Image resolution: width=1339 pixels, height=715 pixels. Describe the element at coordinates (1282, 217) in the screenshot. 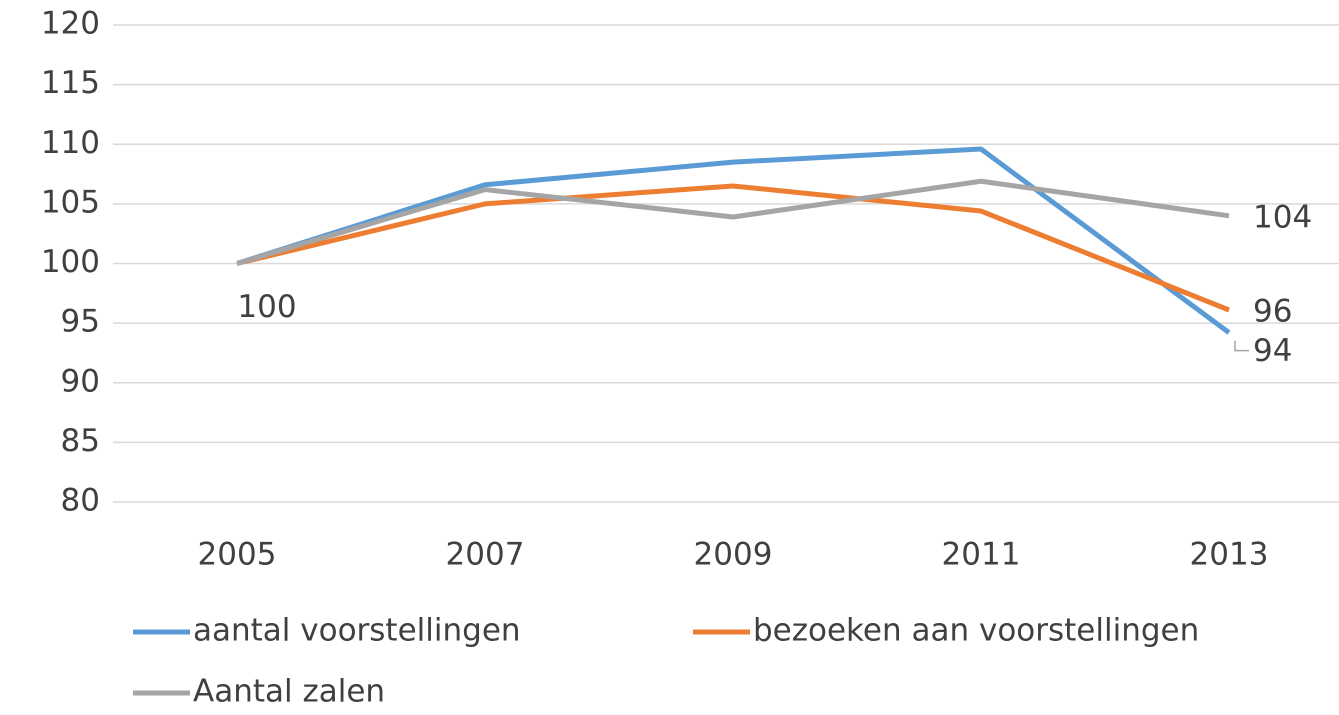

I see `data-label: 104` at that location.